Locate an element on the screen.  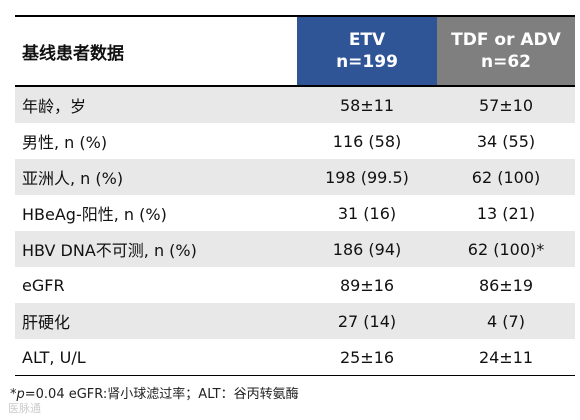
row-label: ALT, U/L is located at coordinates (156, 357).